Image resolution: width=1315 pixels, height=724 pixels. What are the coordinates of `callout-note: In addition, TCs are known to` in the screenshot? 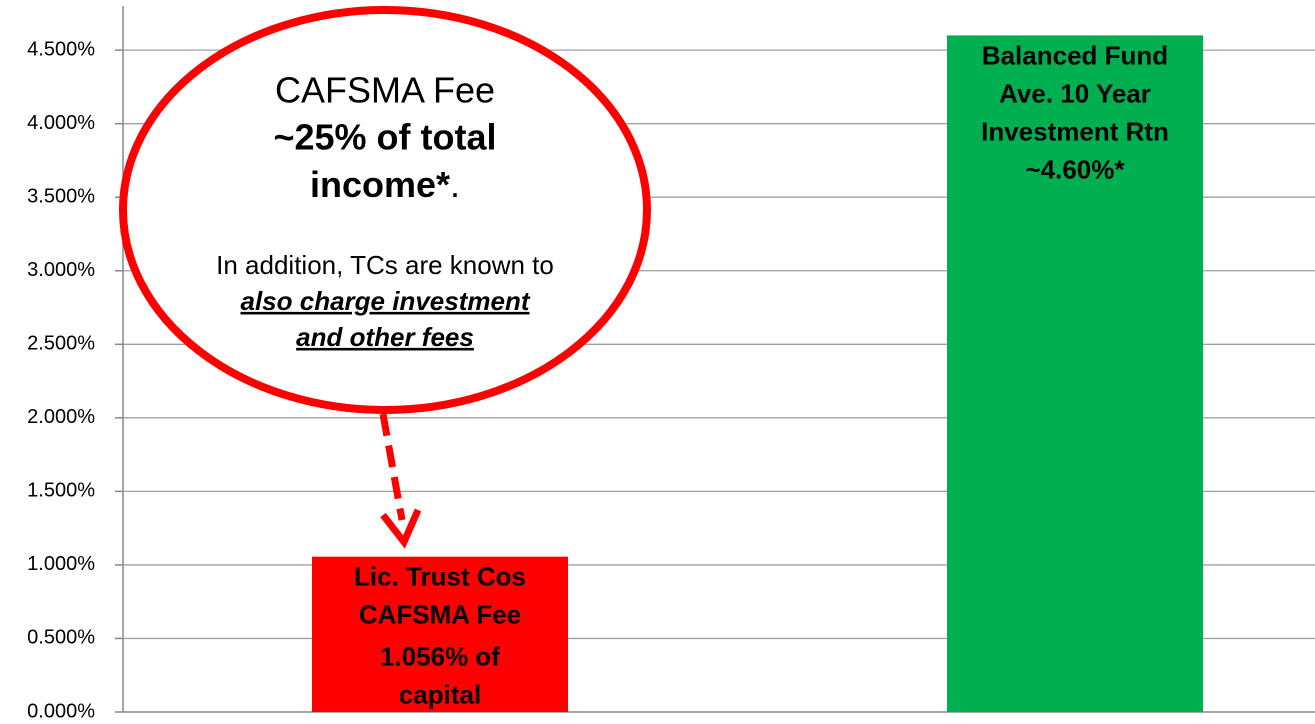 It's located at (385, 265).